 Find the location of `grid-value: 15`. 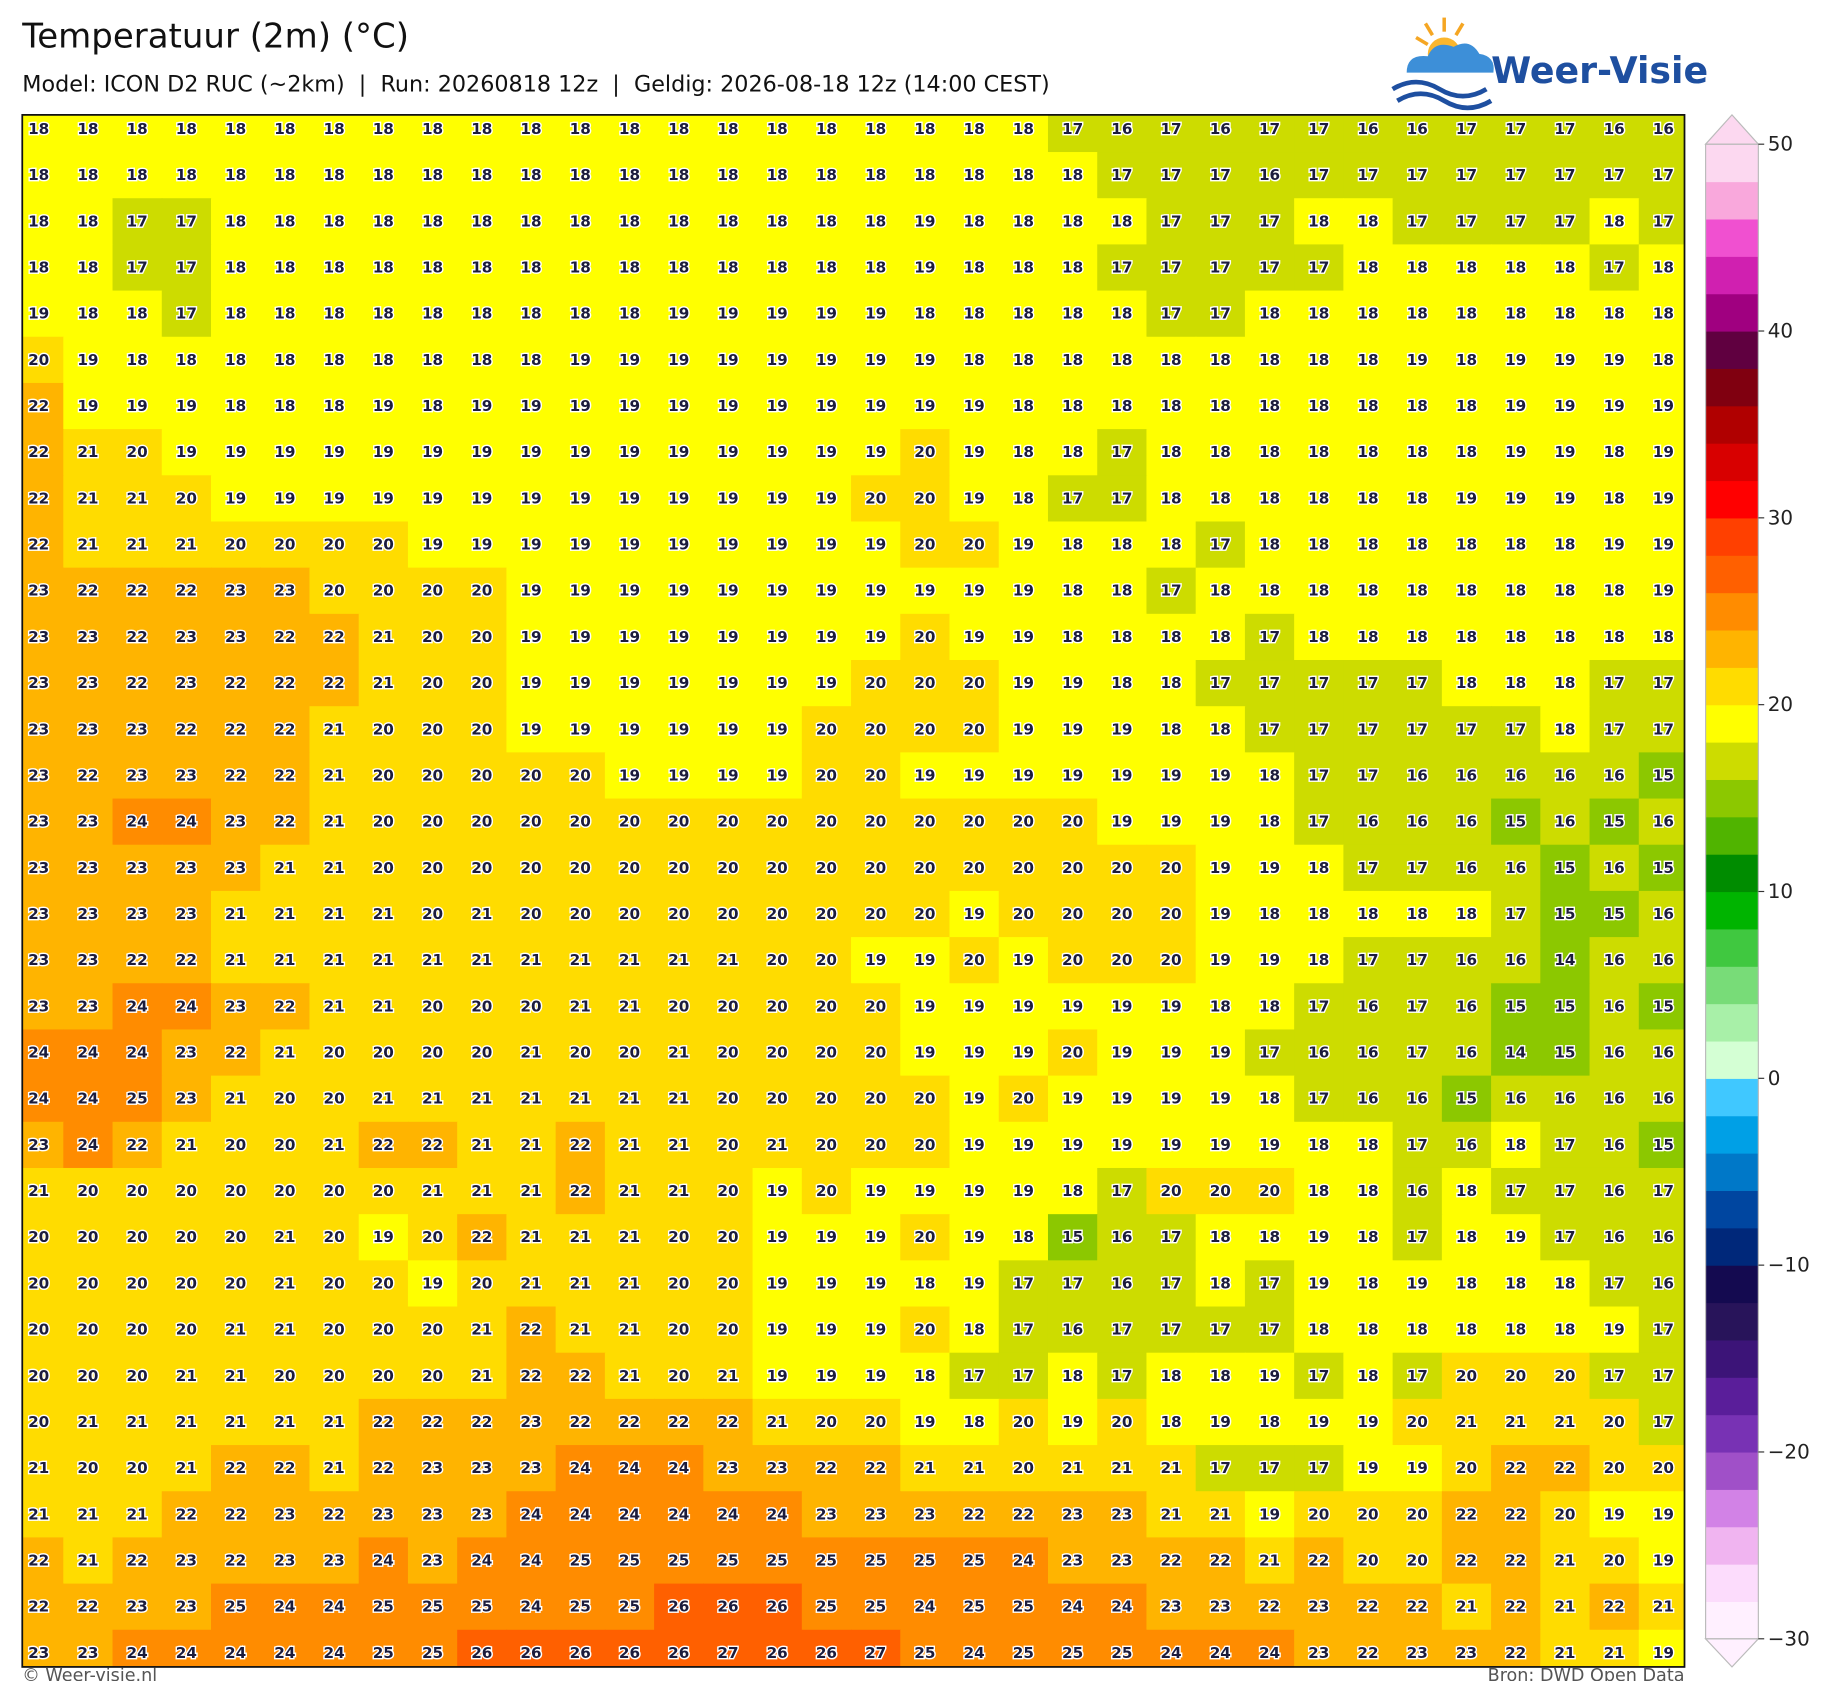

grid-value: 15 is located at coordinates (1614, 822).